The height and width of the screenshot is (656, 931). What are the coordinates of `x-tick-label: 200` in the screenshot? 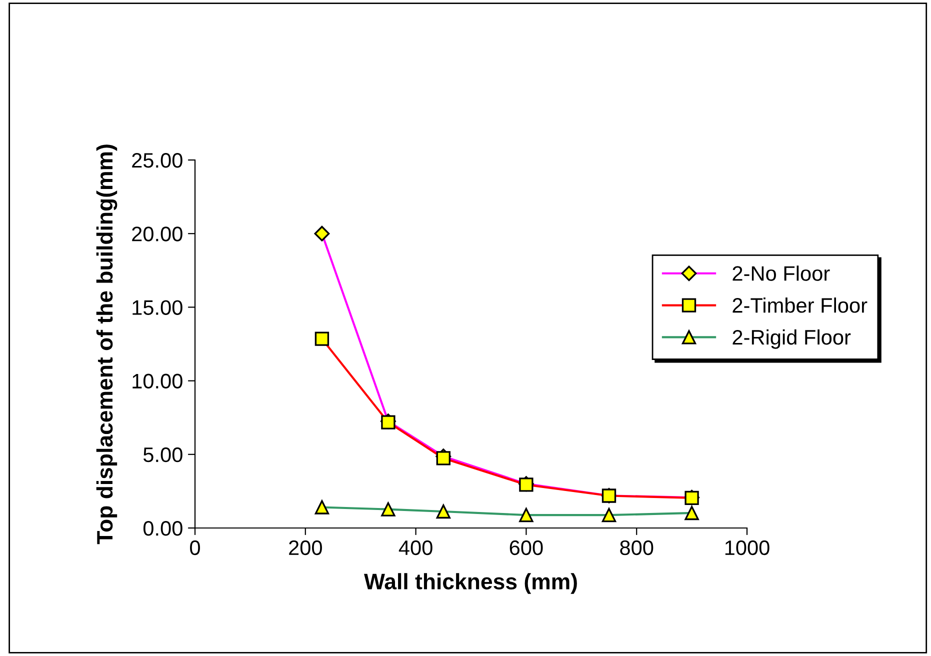 It's located at (305, 548).